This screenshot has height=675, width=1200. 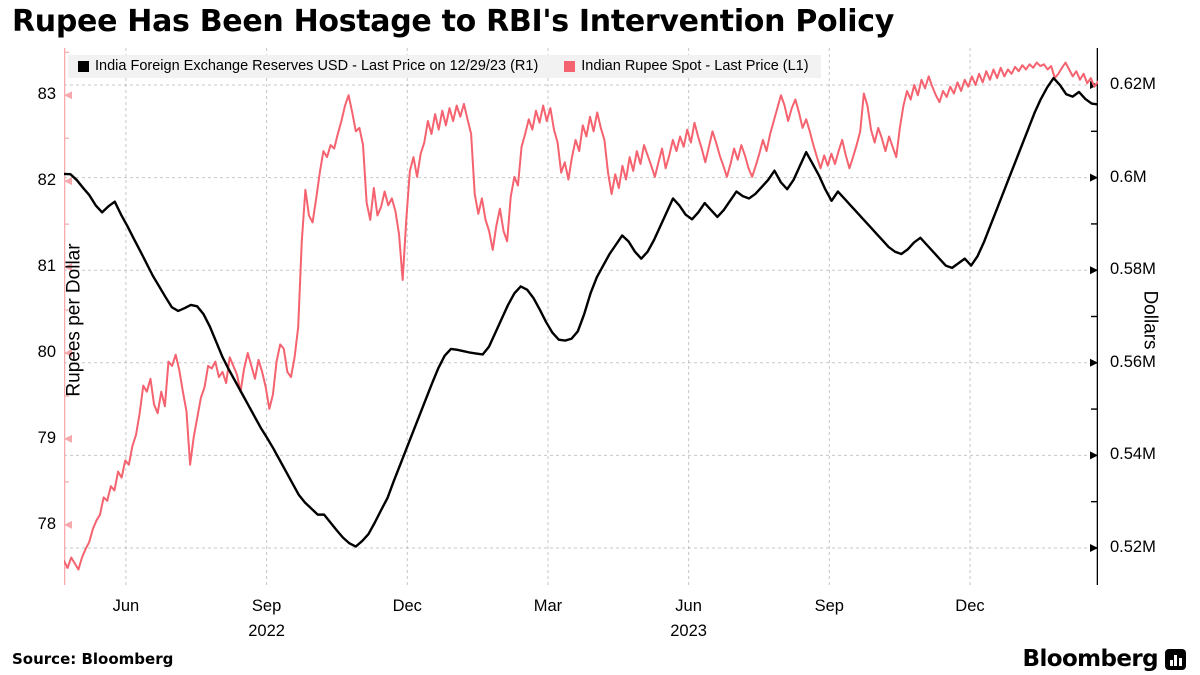 I want to click on x-axis-year-label: 2022, so click(x=266, y=631).